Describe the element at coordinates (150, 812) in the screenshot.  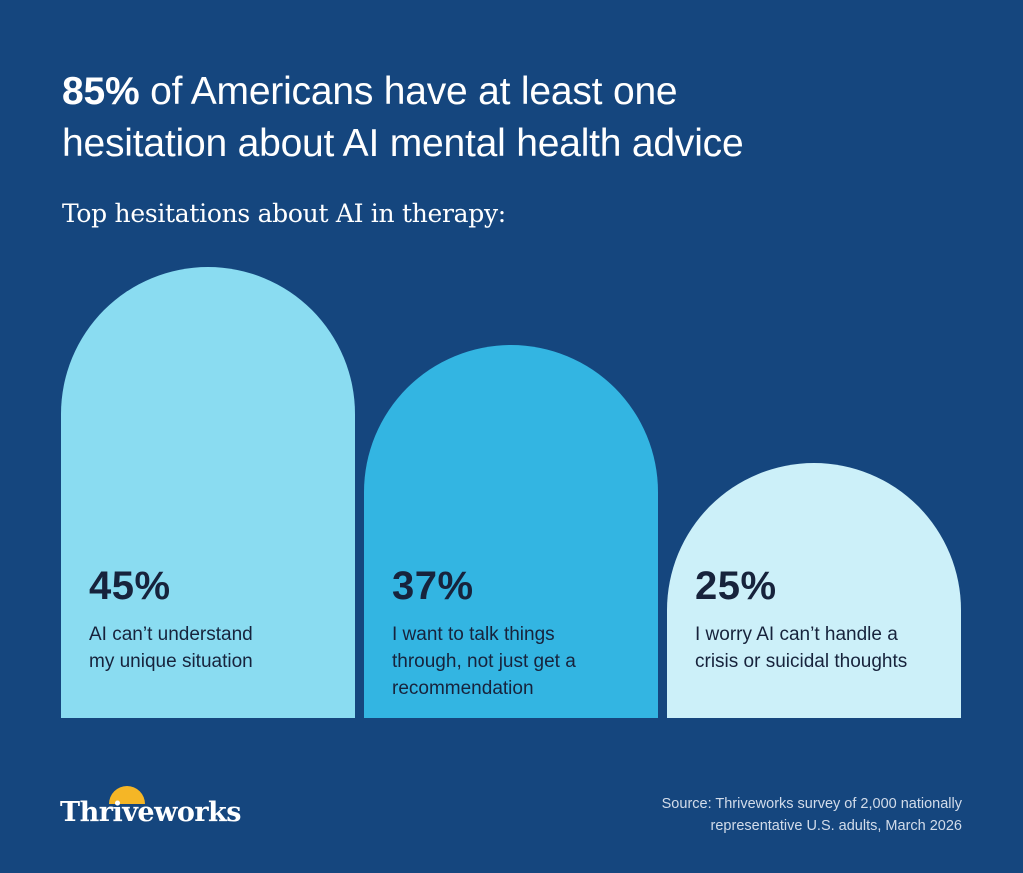
I see `logo-wordmark: Thriveworks` at that location.